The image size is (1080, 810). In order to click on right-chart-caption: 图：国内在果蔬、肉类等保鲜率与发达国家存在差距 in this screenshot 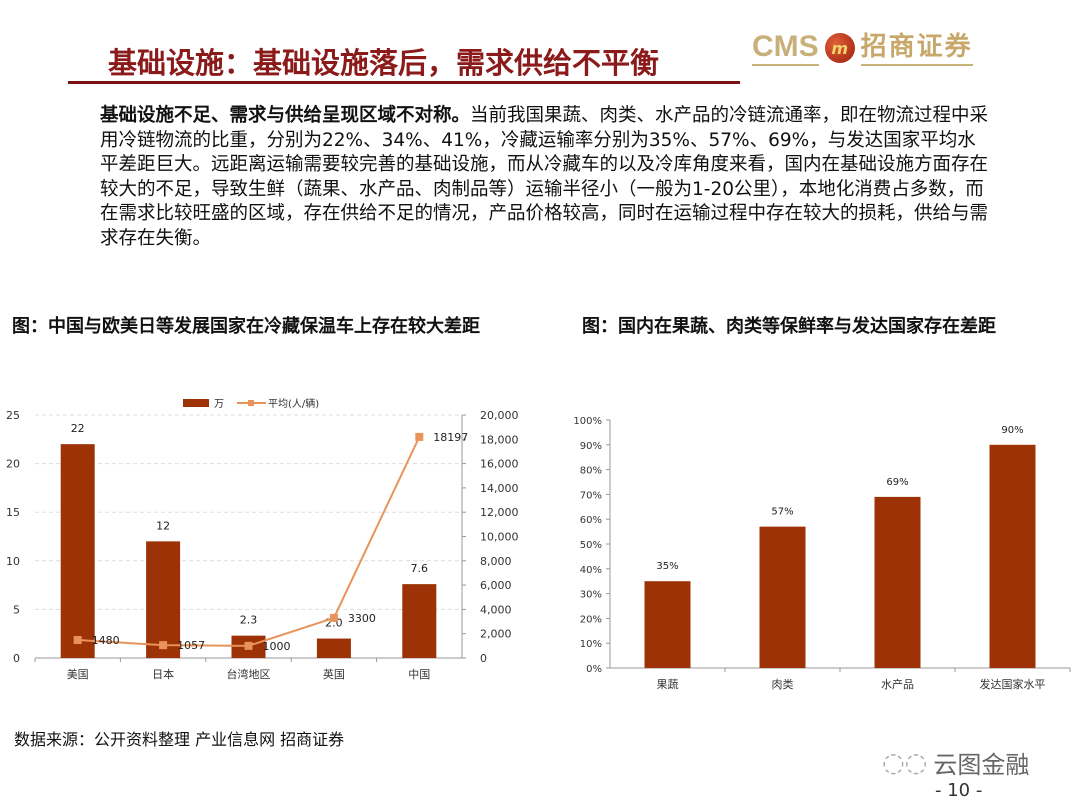, I will do `click(789, 326)`.